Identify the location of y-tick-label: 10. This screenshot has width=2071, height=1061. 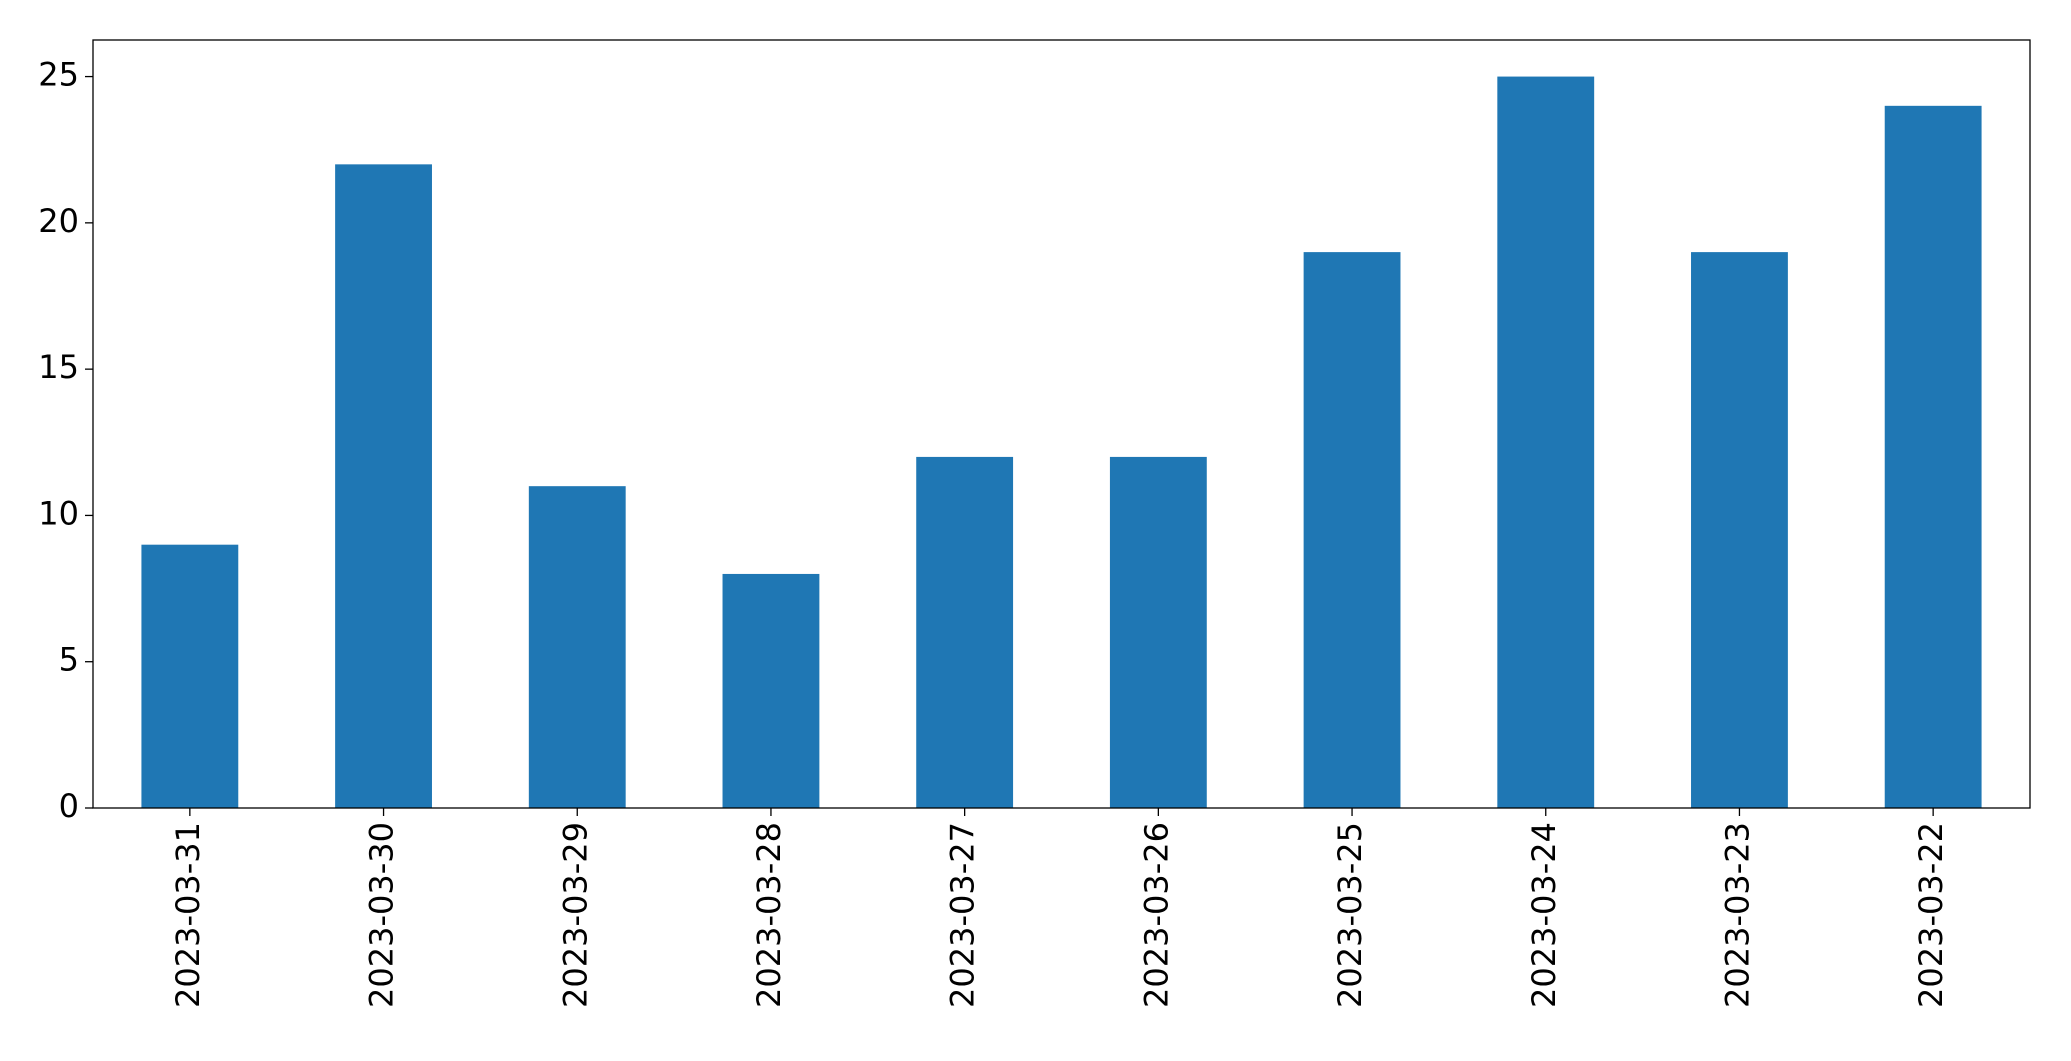
(58, 513).